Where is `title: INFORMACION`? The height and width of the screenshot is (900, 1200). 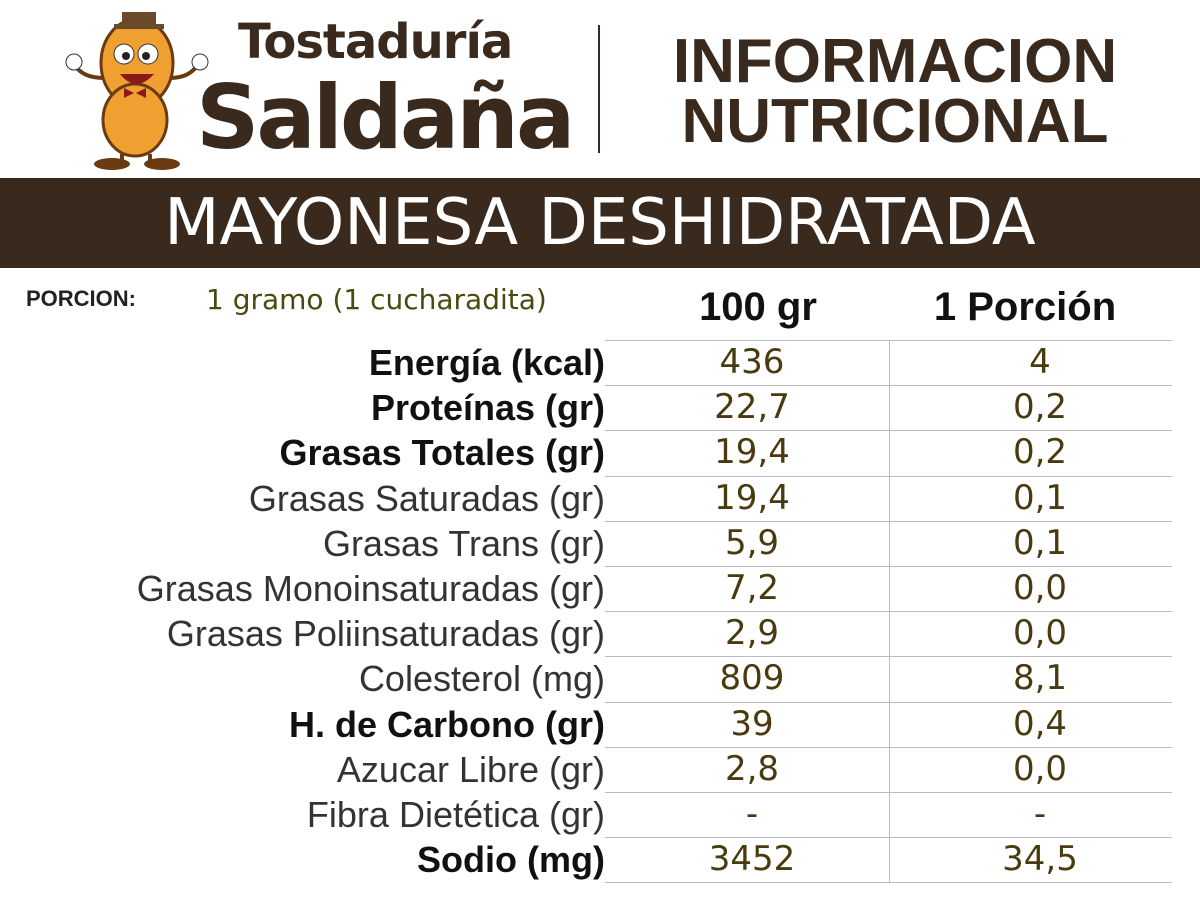 title: INFORMACION is located at coordinates (895, 61).